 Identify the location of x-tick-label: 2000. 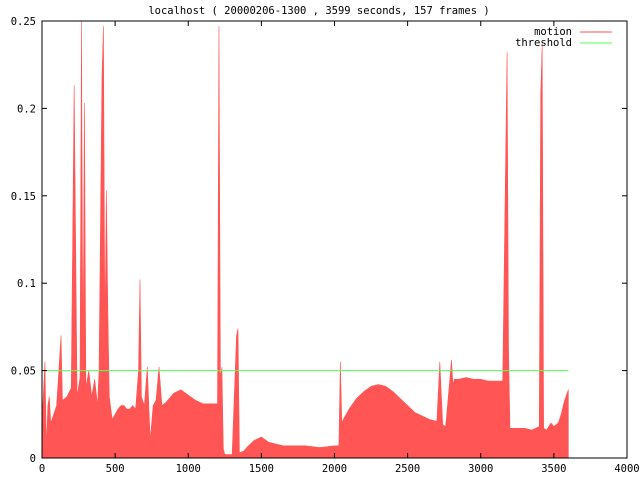
(334, 469).